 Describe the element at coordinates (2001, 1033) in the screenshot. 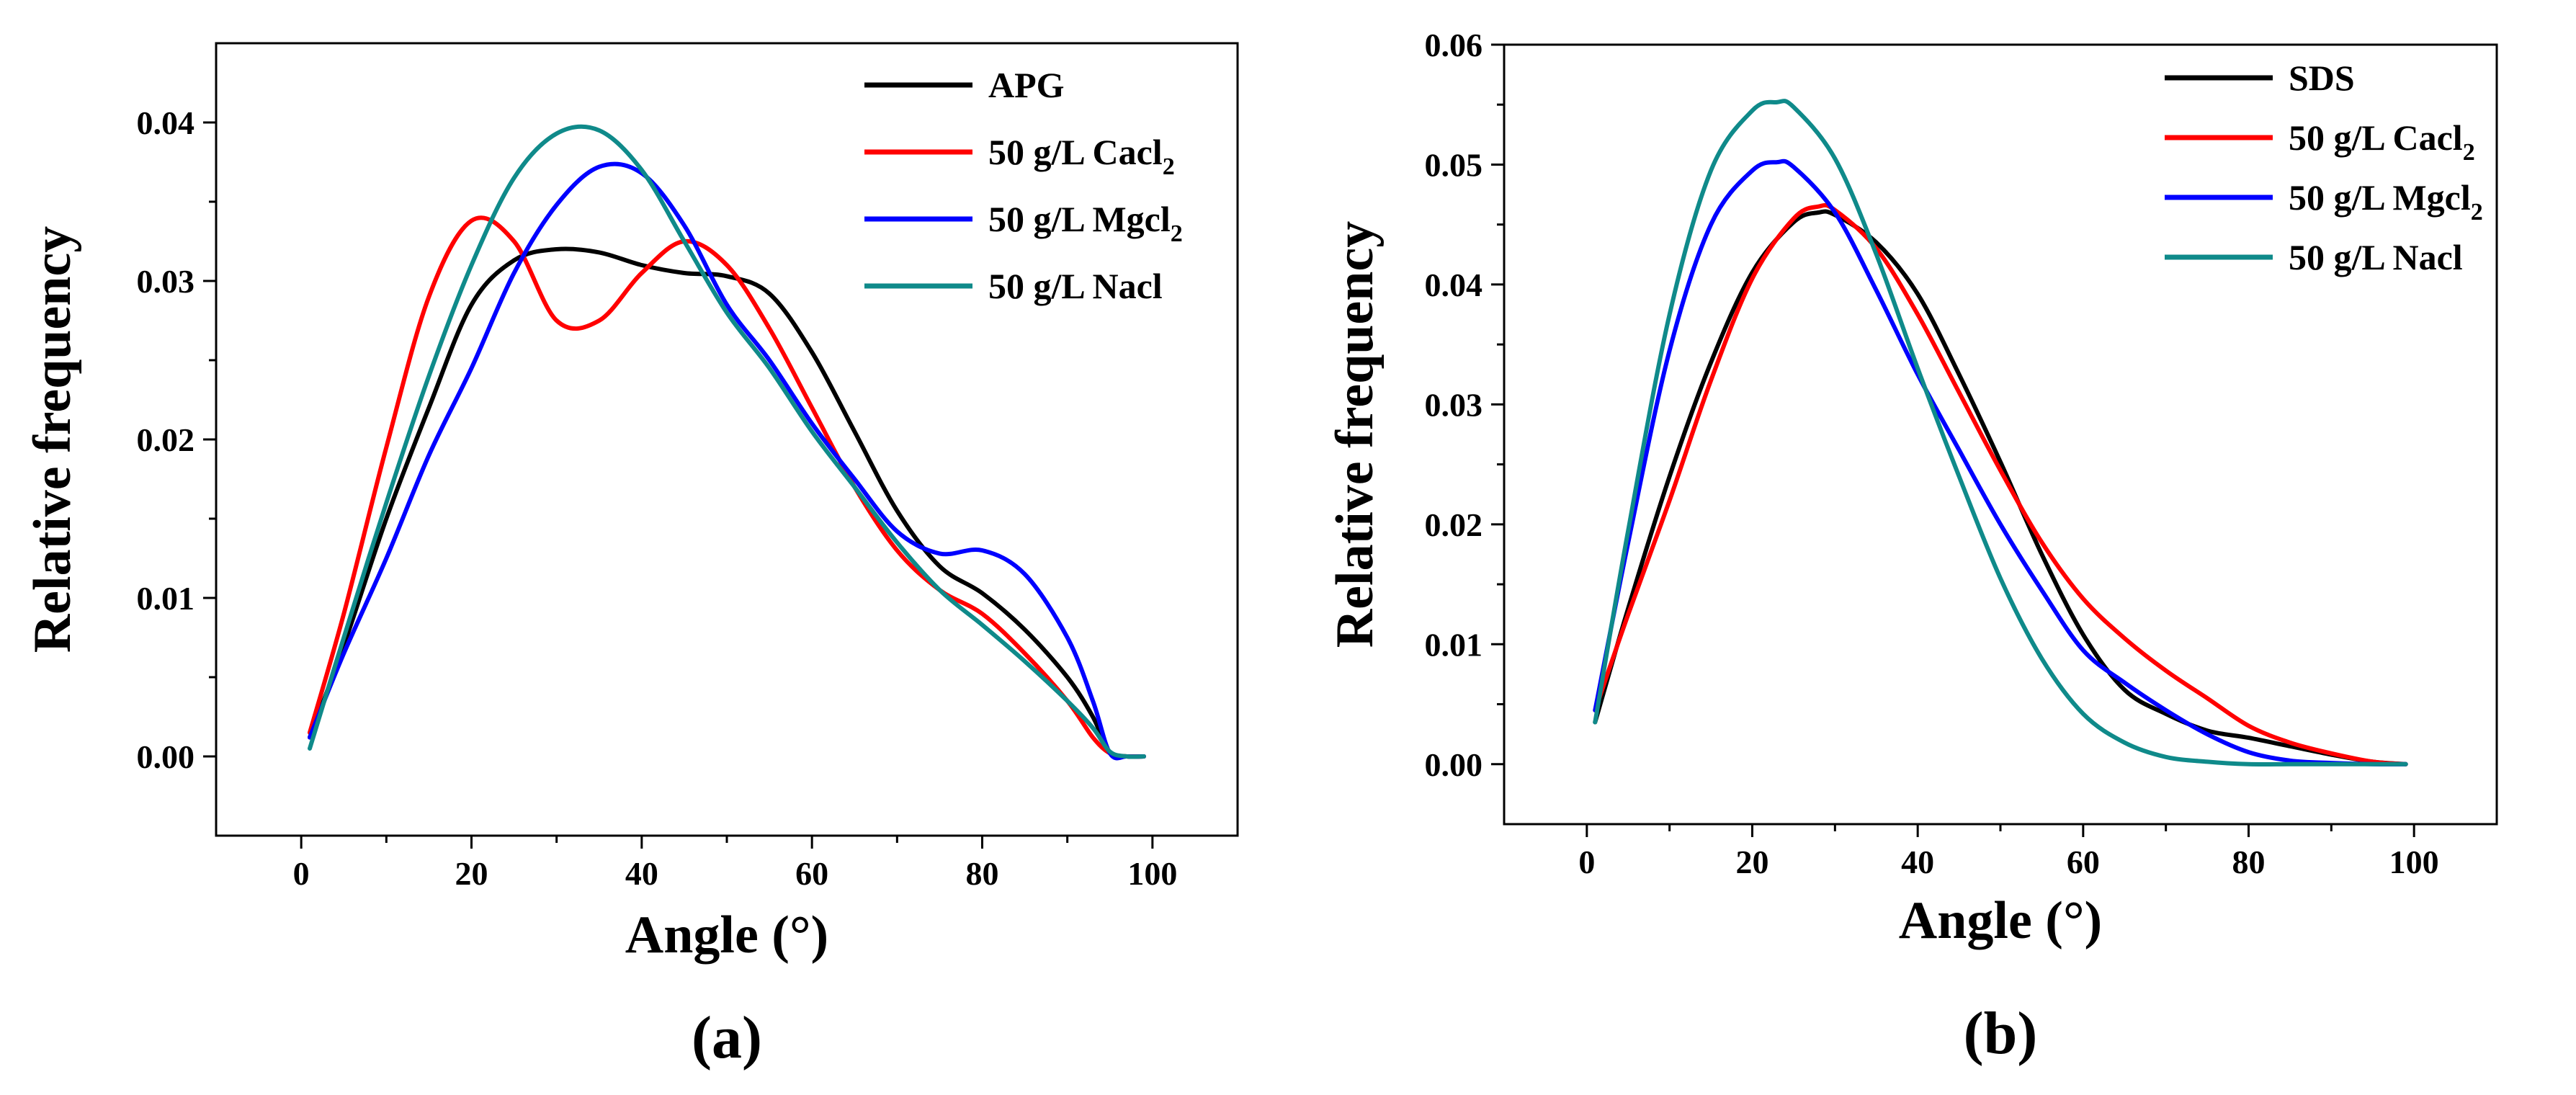

I see `panel-label: (b)` at that location.